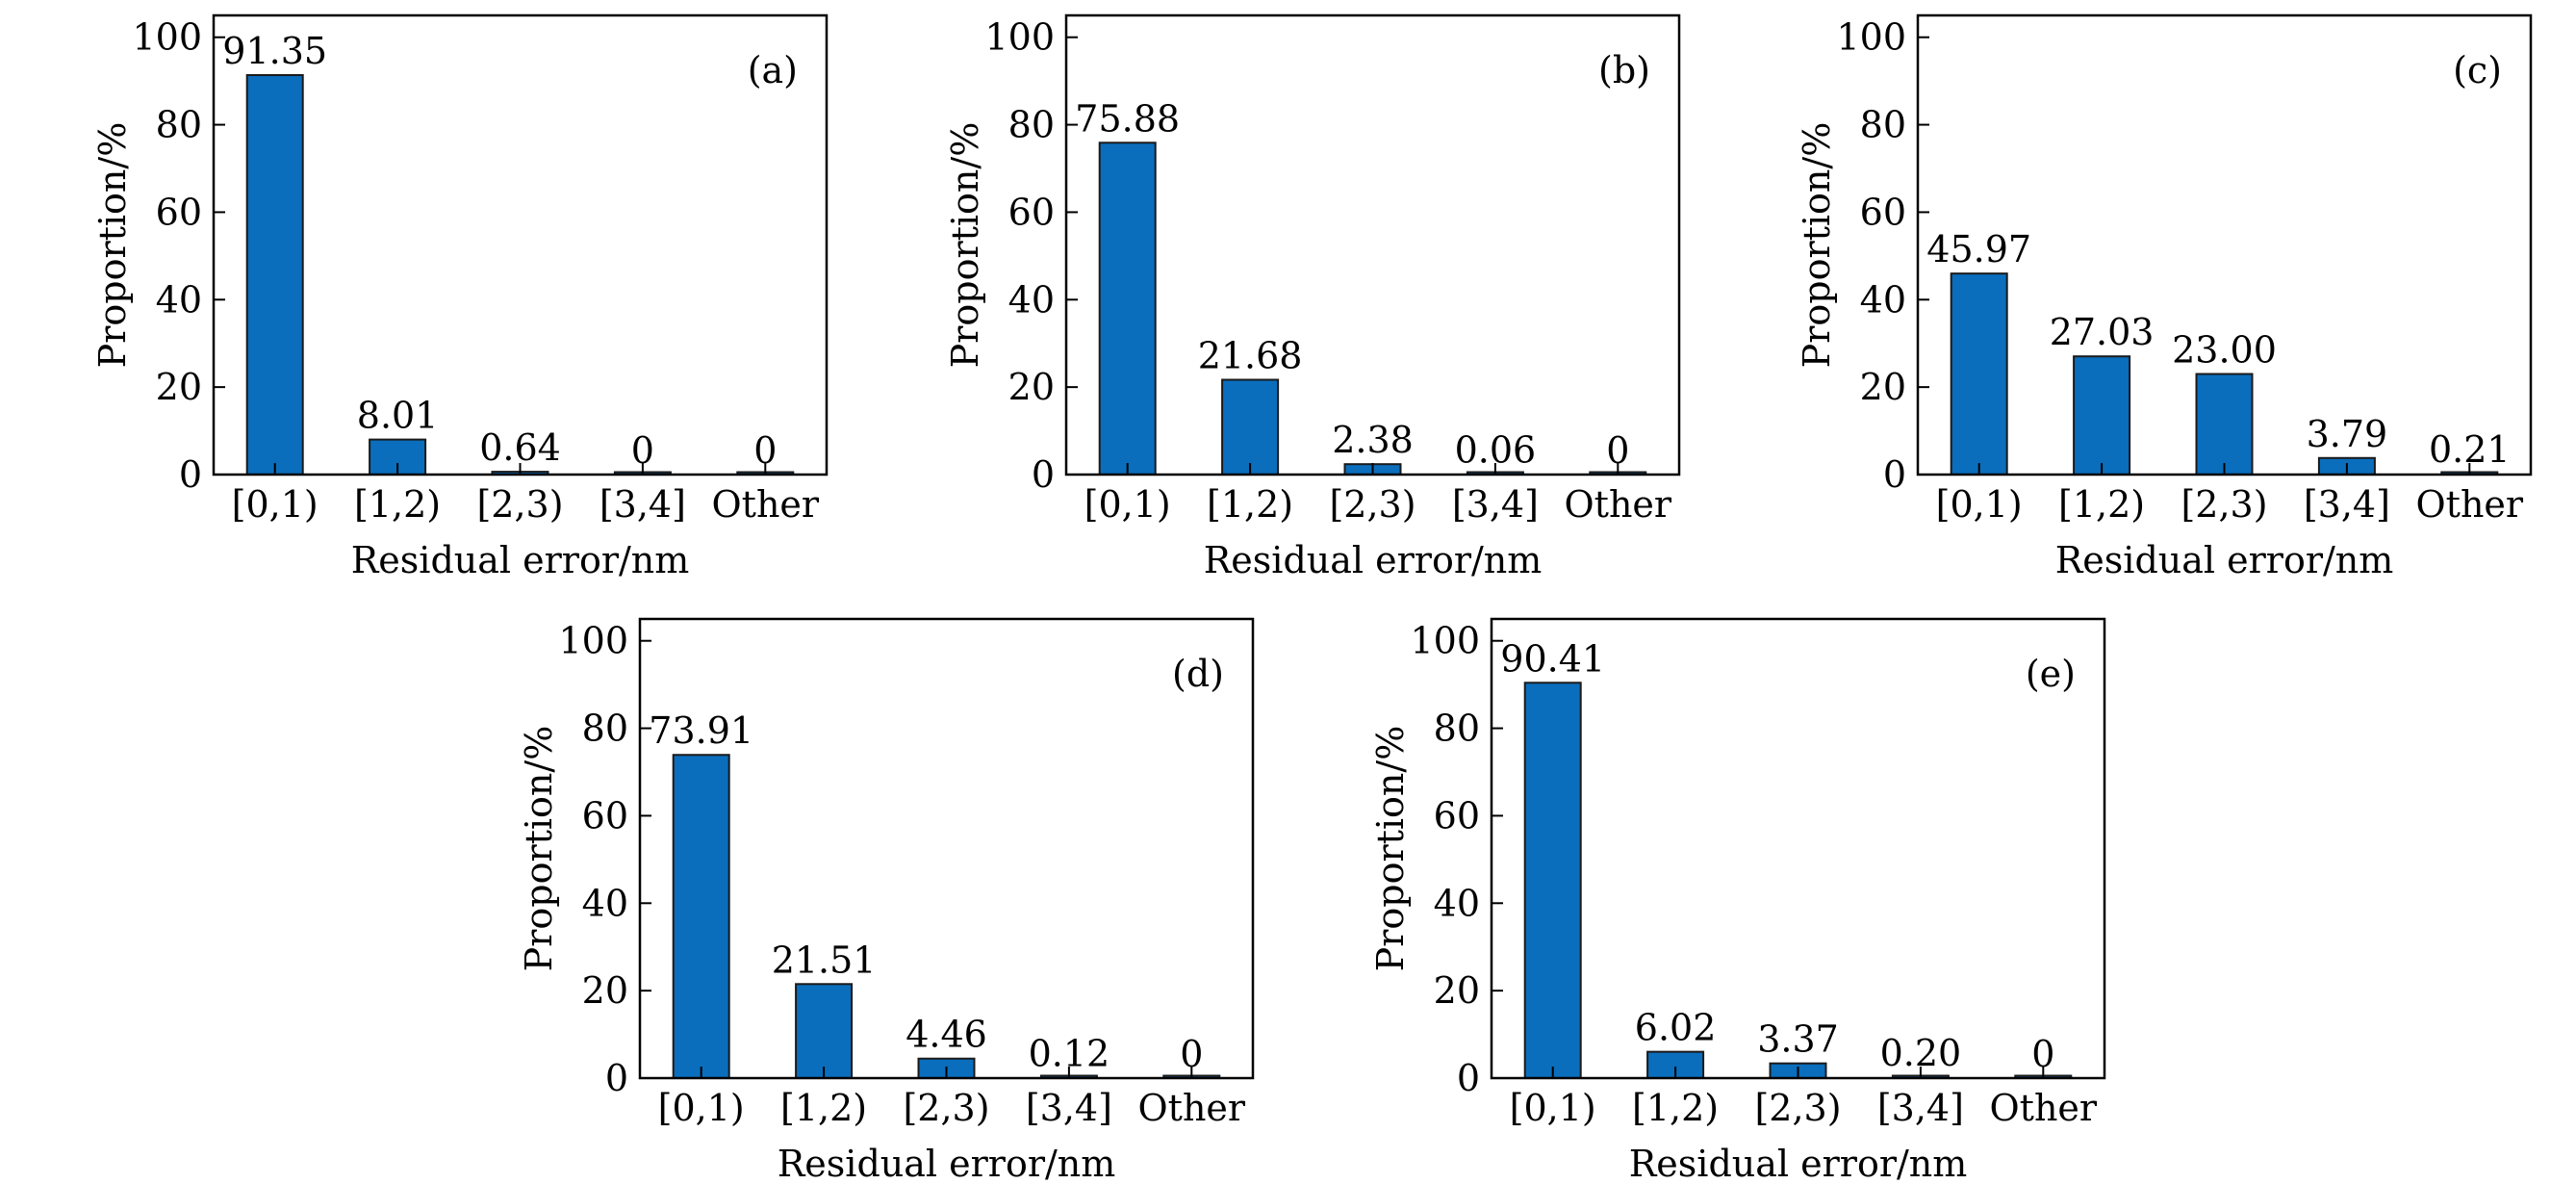 The height and width of the screenshot is (1184, 2576). What do you see at coordinates (179, 387) in the screenshot?
I see `y-tick-label-a-20: 20` at bounding box center [179, 387].